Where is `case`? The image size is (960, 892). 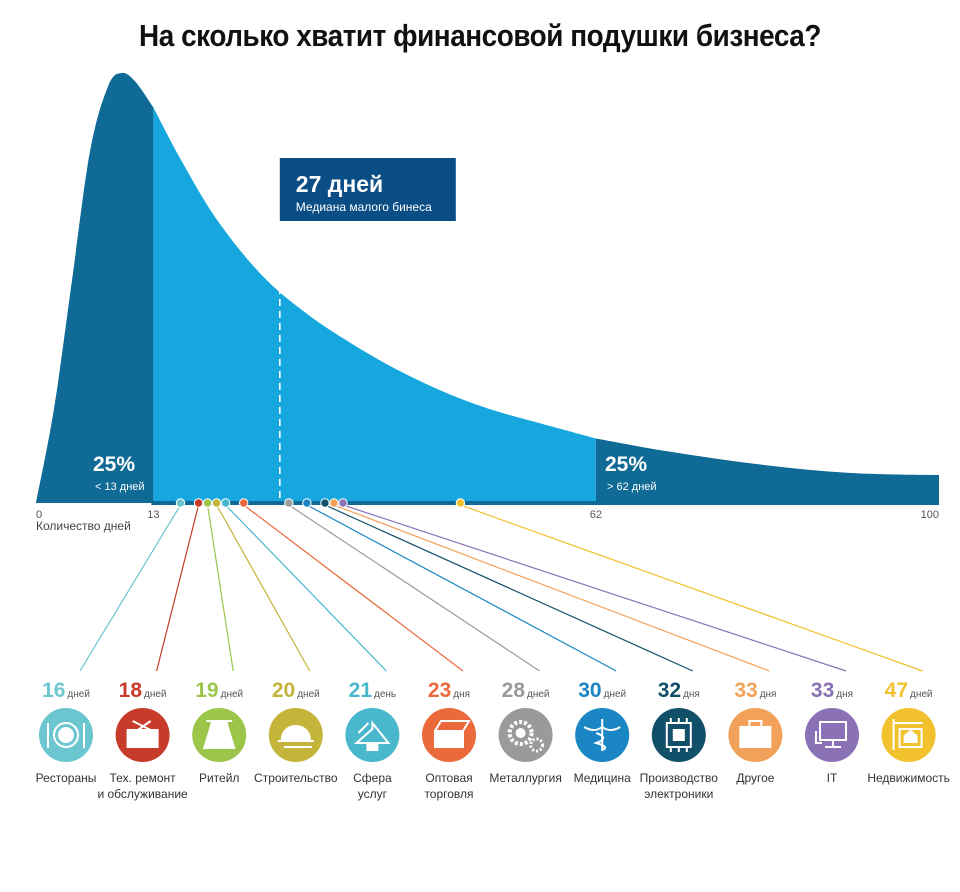 case is located at coordinates (755, 737).